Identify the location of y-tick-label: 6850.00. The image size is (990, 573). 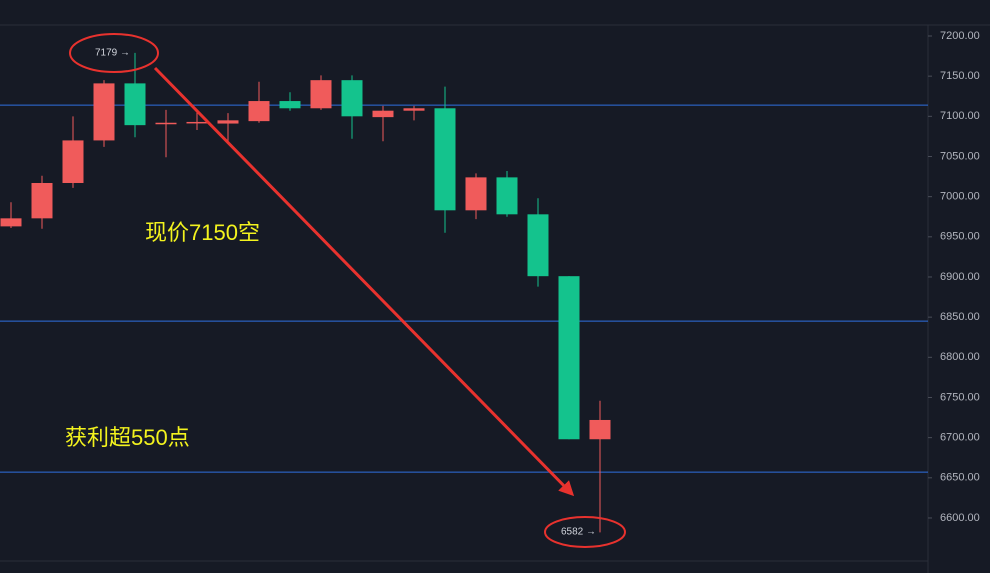
(960, 317).